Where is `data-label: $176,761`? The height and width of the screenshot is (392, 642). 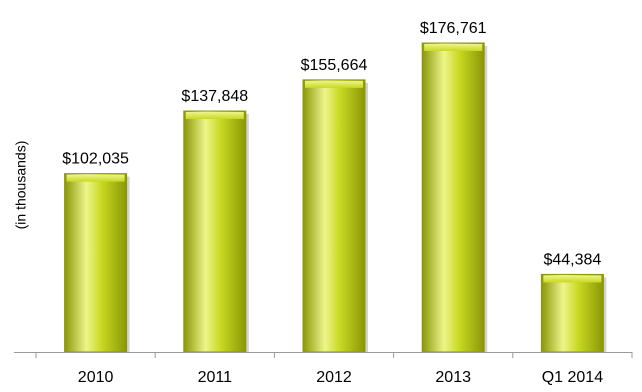
data-label: $176,761 is located at coordinates (453, 28).